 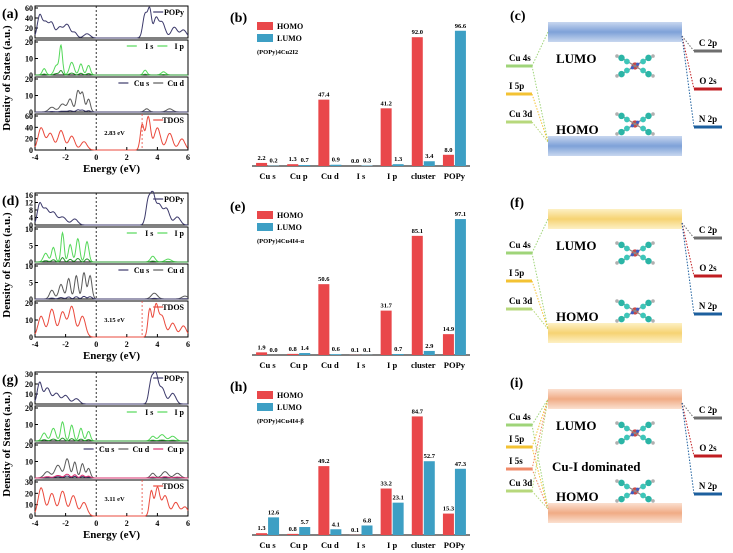 I want to click on homo-band, so click(x=615, y=513).